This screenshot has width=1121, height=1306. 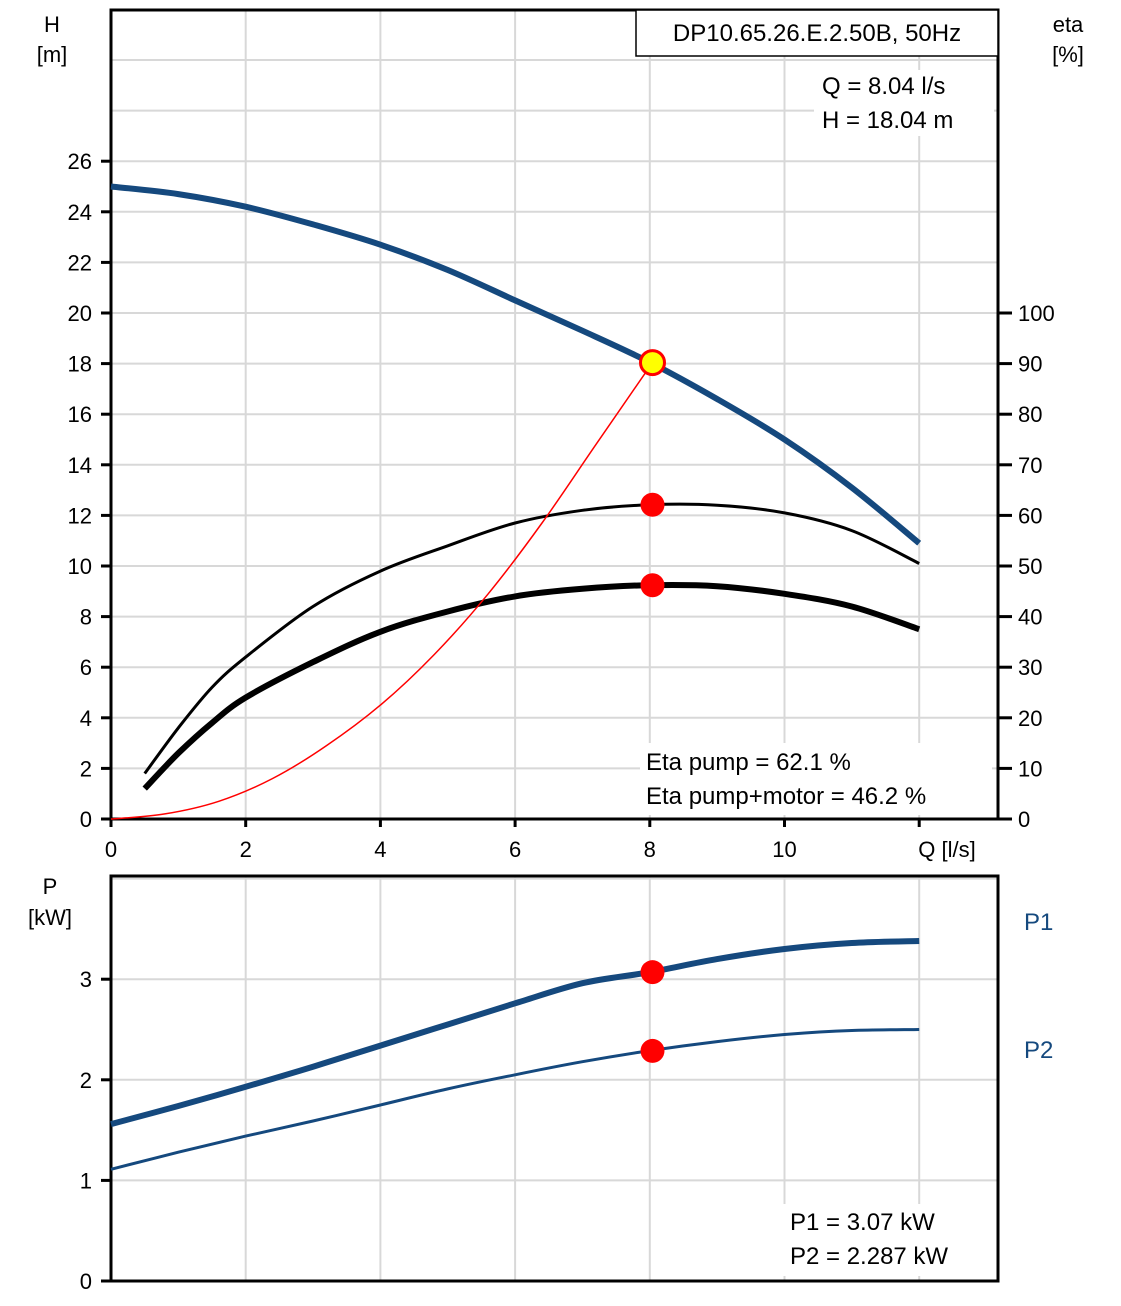 I want to click on series-label-p2: P2, so click(x=1038, y=1050).